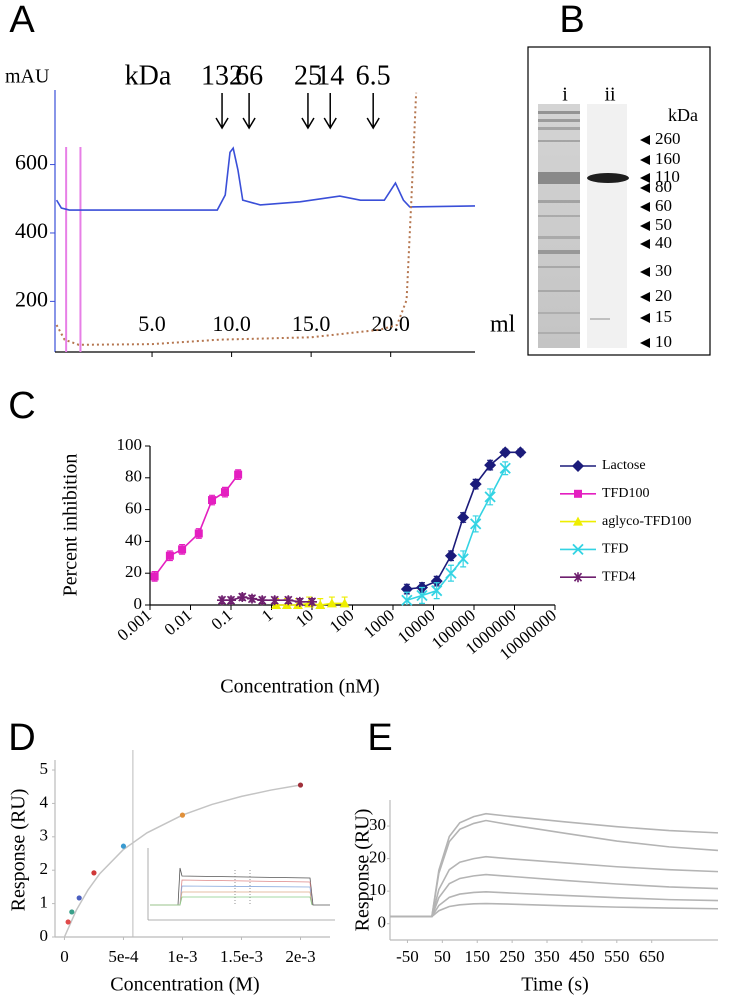 This screenshot has width=748, height=1002. What do you see at coordinates (44, 902) in the screenshot?
I see `y-tick-label: 1` at bounding box center [44, 902].